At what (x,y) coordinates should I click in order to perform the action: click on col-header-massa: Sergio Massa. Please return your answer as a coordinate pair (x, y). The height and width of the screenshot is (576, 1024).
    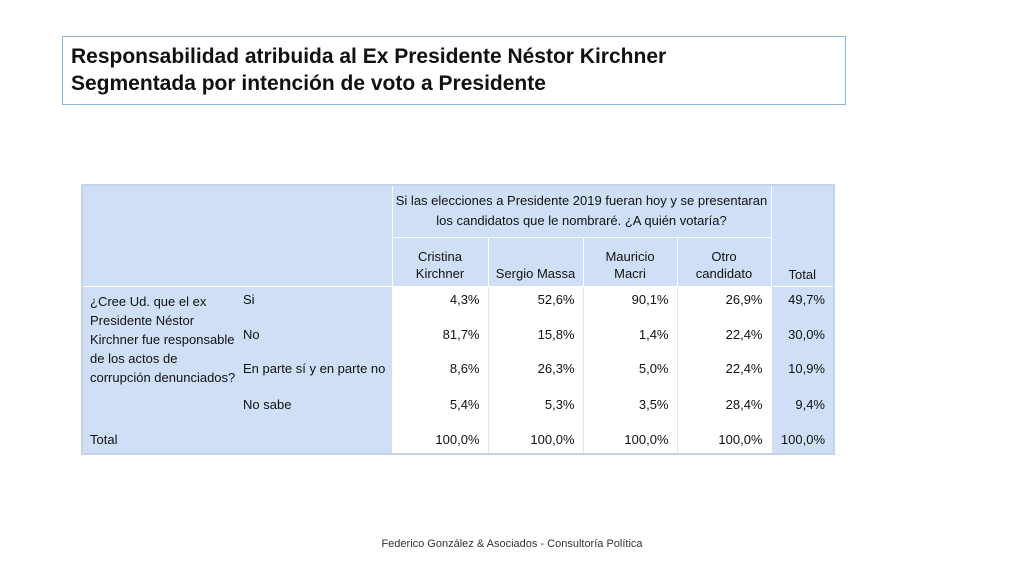
    Looking at the image, I should click on (535, 261).